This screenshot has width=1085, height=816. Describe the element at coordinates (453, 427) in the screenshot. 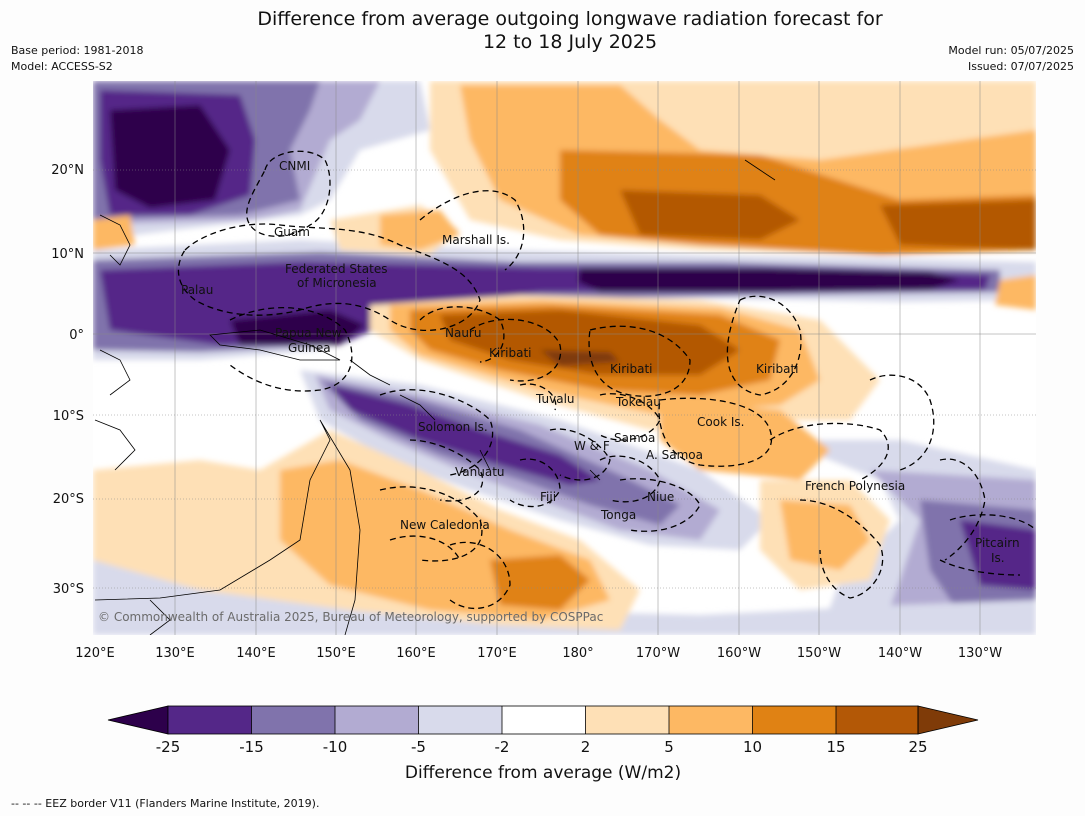

I see `label-solomon: Solomon Is.` at that location.